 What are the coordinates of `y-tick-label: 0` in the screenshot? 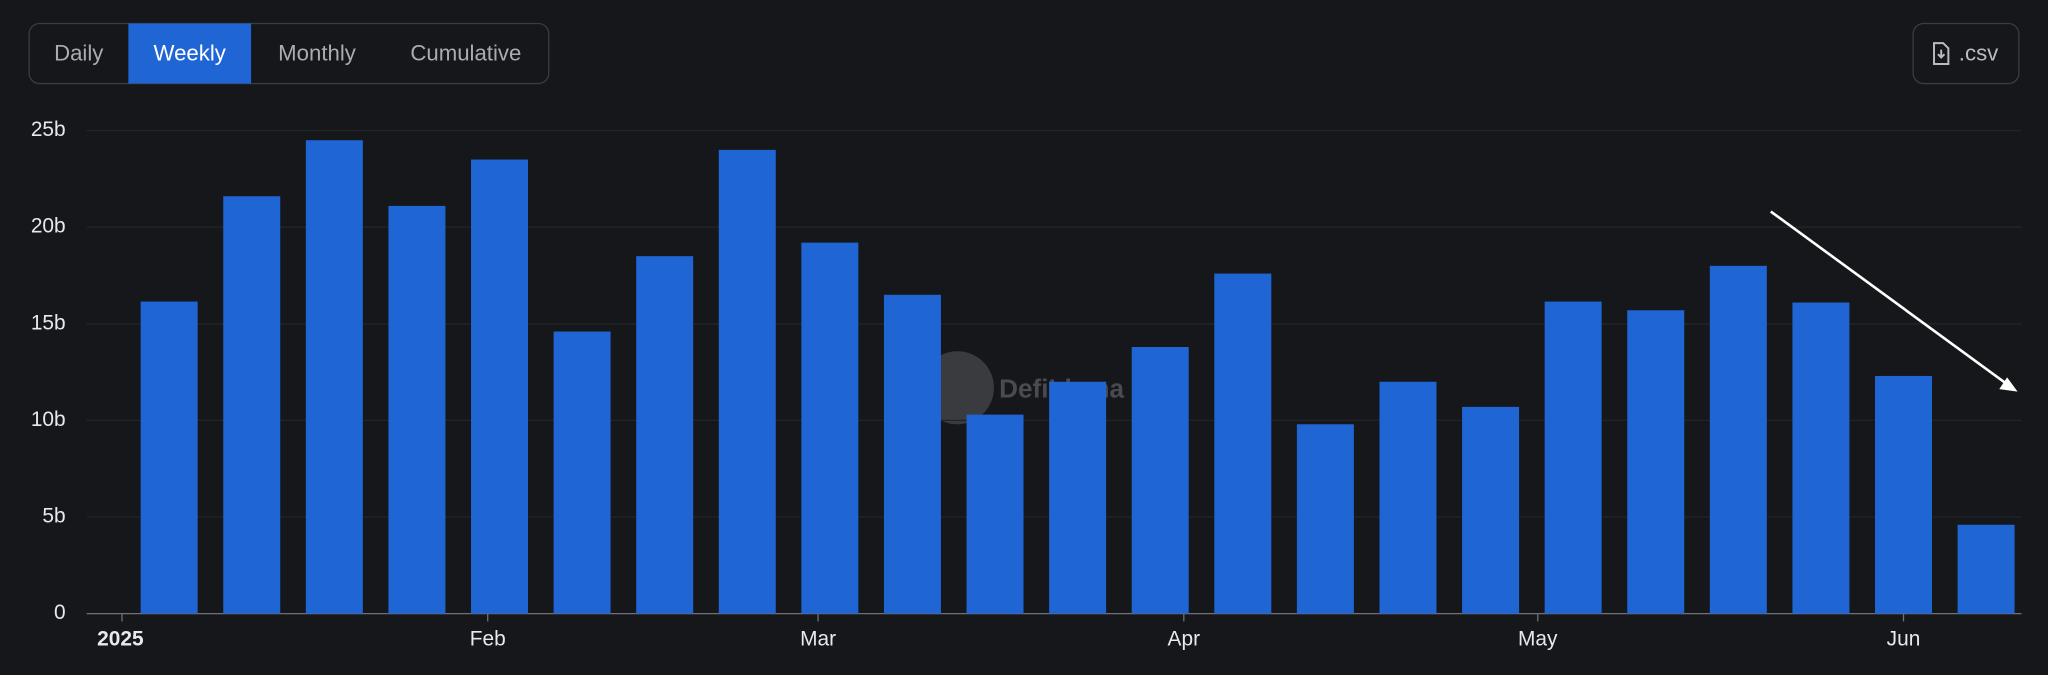 It's located at (60, 612).